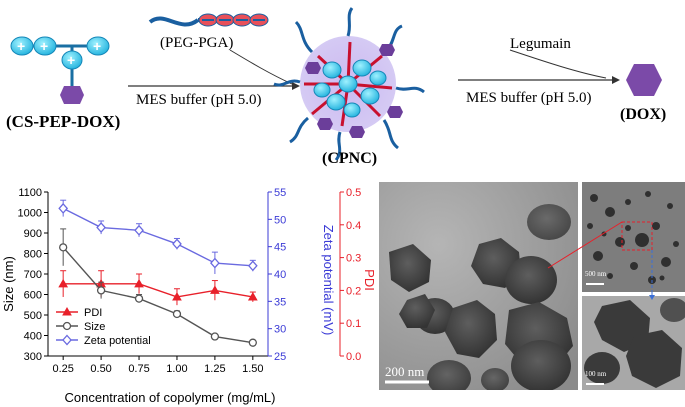  What do you see at coordinates (643, 114) in the screenshot?
I see `product-label: (DOX)` at bounding box center [643, 114].